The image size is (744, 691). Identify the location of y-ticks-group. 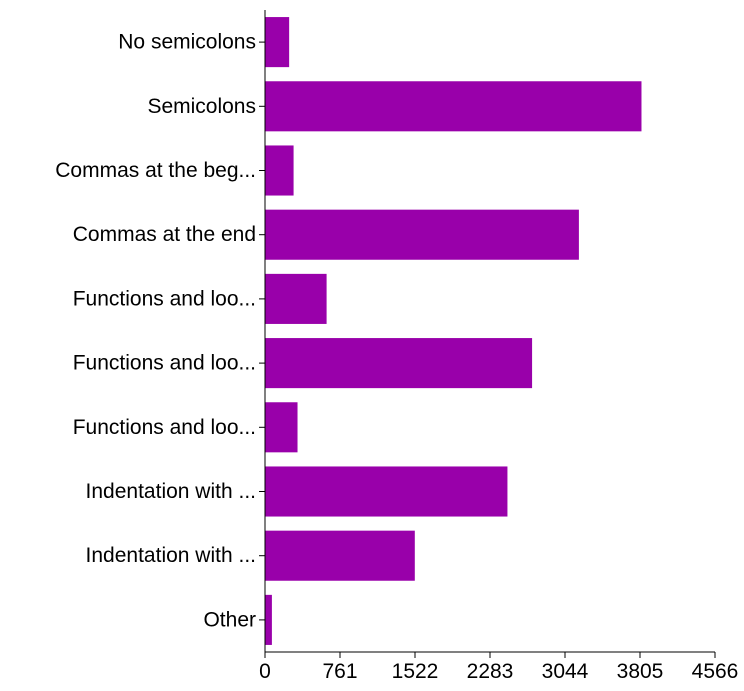
(262, 331).